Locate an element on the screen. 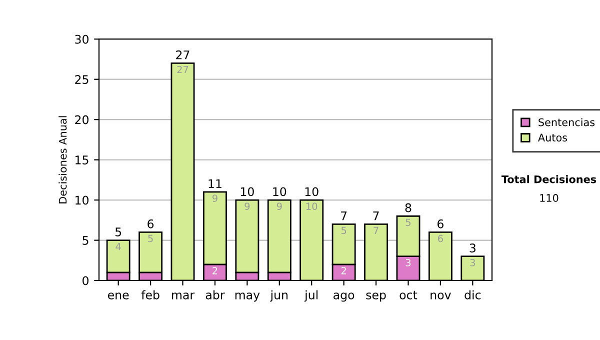 This screenshot has width=600, height=340. y-tick-label: 20 is located at coordinates (81, 119).